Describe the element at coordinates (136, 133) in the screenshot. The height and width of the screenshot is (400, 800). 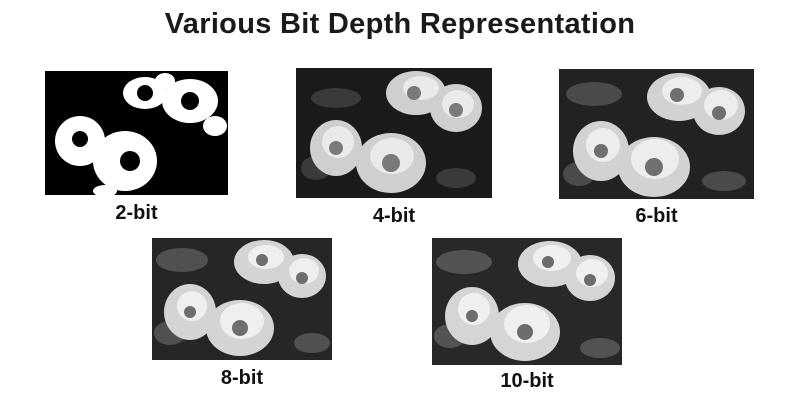
I see `flower-image-2bit` at that location.